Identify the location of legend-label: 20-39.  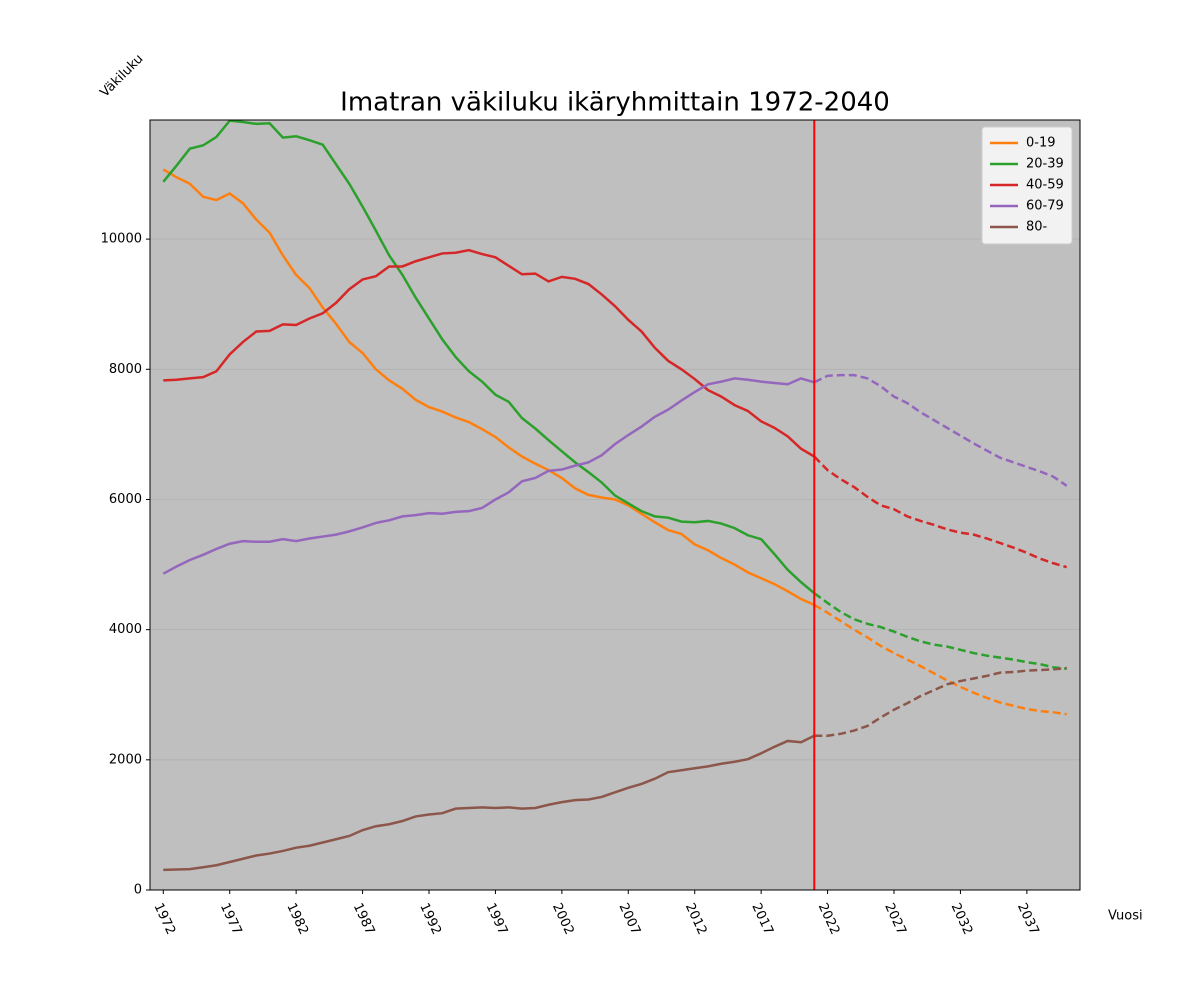
(1045, 164).